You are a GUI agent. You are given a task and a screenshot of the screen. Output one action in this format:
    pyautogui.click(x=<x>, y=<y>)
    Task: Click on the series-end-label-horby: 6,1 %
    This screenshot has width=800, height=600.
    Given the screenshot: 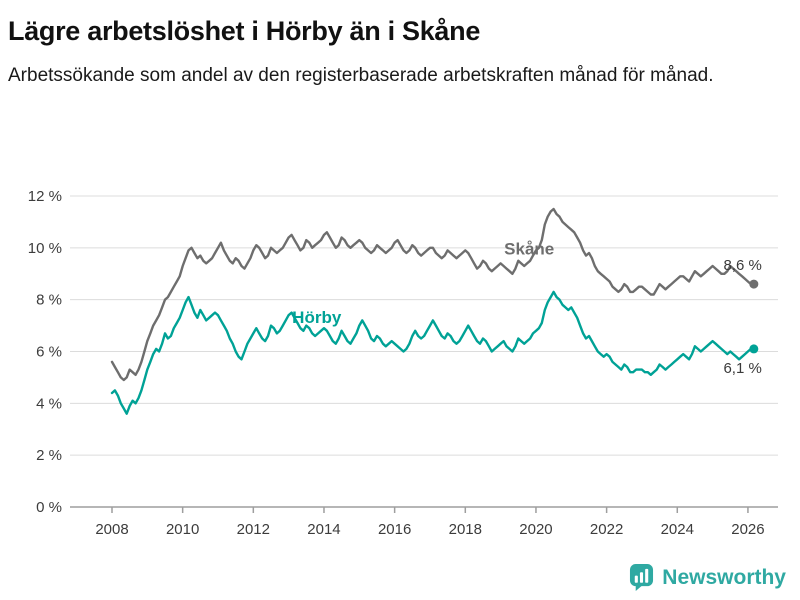 What is the action you would take?
    pyautogui.click(x=742, y=368)
    